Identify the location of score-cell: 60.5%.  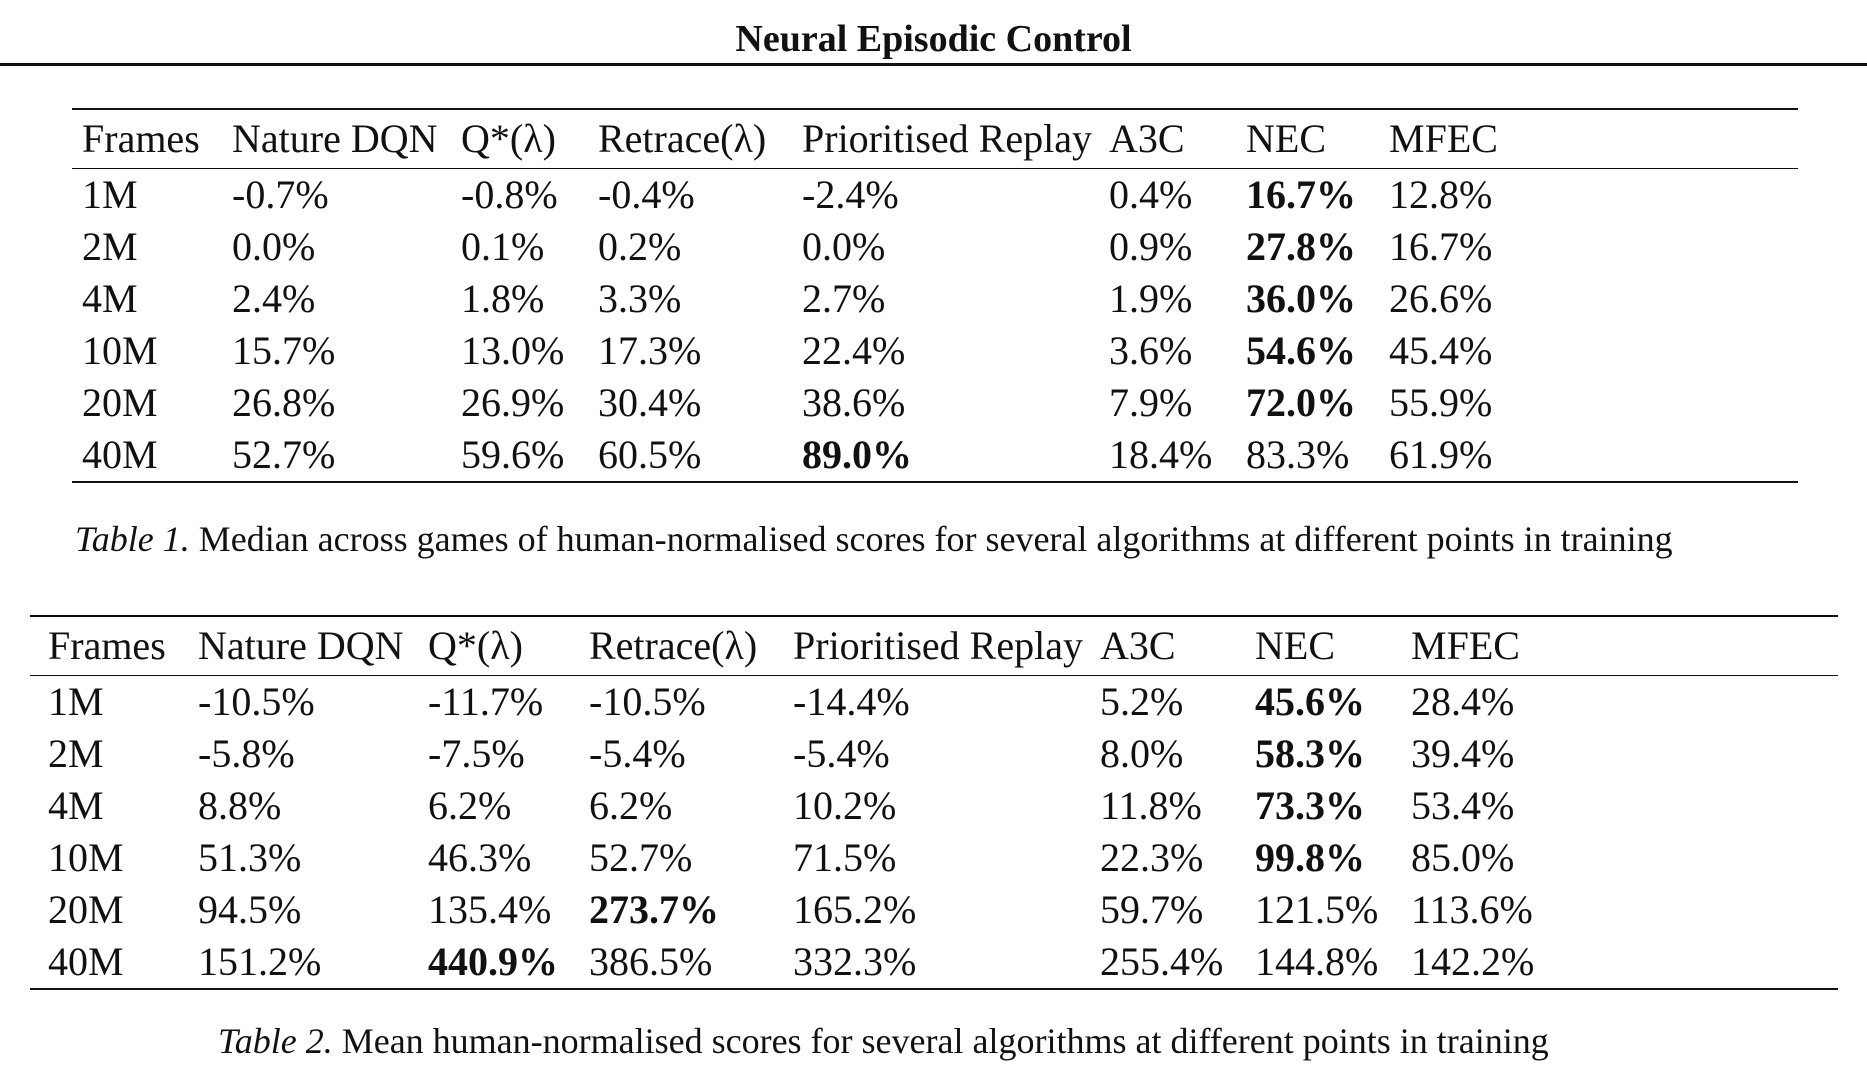
(650, 454).